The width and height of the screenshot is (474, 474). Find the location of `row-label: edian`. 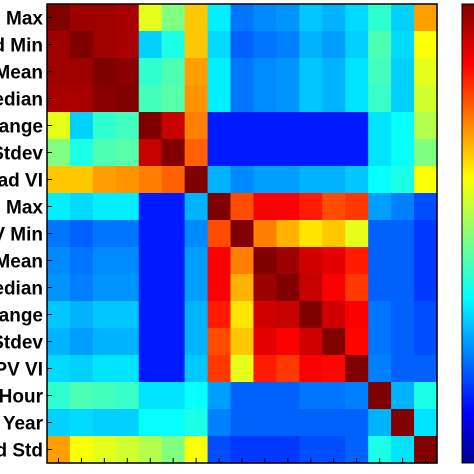

row-label: edian is located at coordinates (21, 289).